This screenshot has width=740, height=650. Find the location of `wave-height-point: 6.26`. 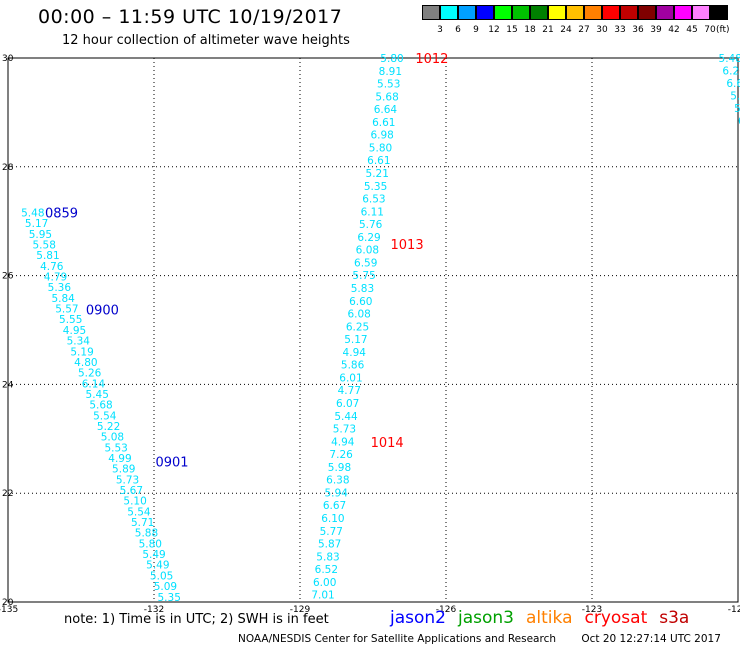

wave-height-point: 6.26 is located at coordinates (731, 72).